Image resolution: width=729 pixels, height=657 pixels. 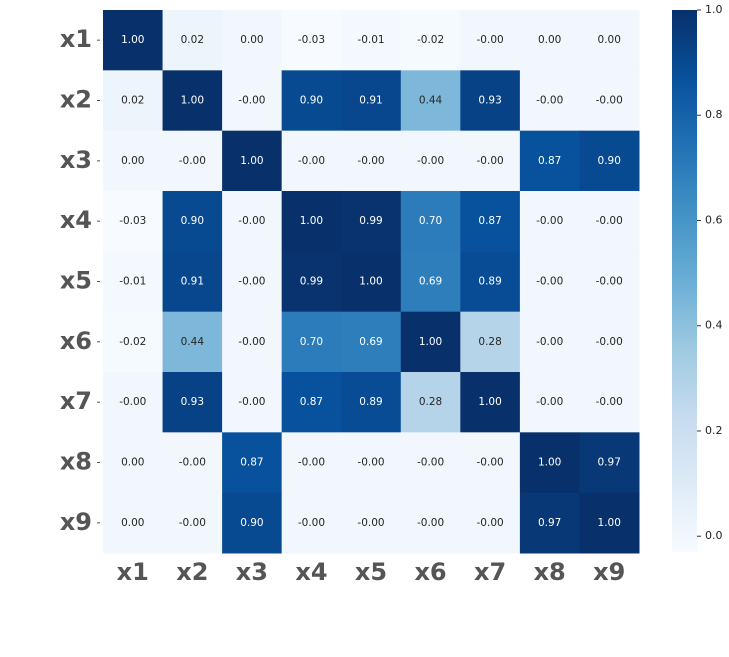 I want to click on y-tick-label: x7, so click(x=76, y=401).